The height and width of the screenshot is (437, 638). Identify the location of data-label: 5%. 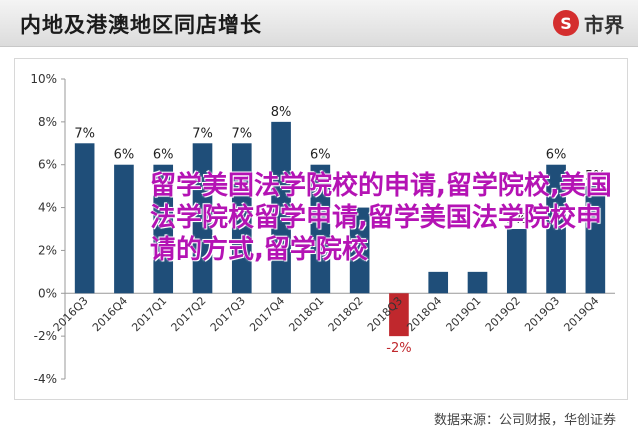
(595, 176).